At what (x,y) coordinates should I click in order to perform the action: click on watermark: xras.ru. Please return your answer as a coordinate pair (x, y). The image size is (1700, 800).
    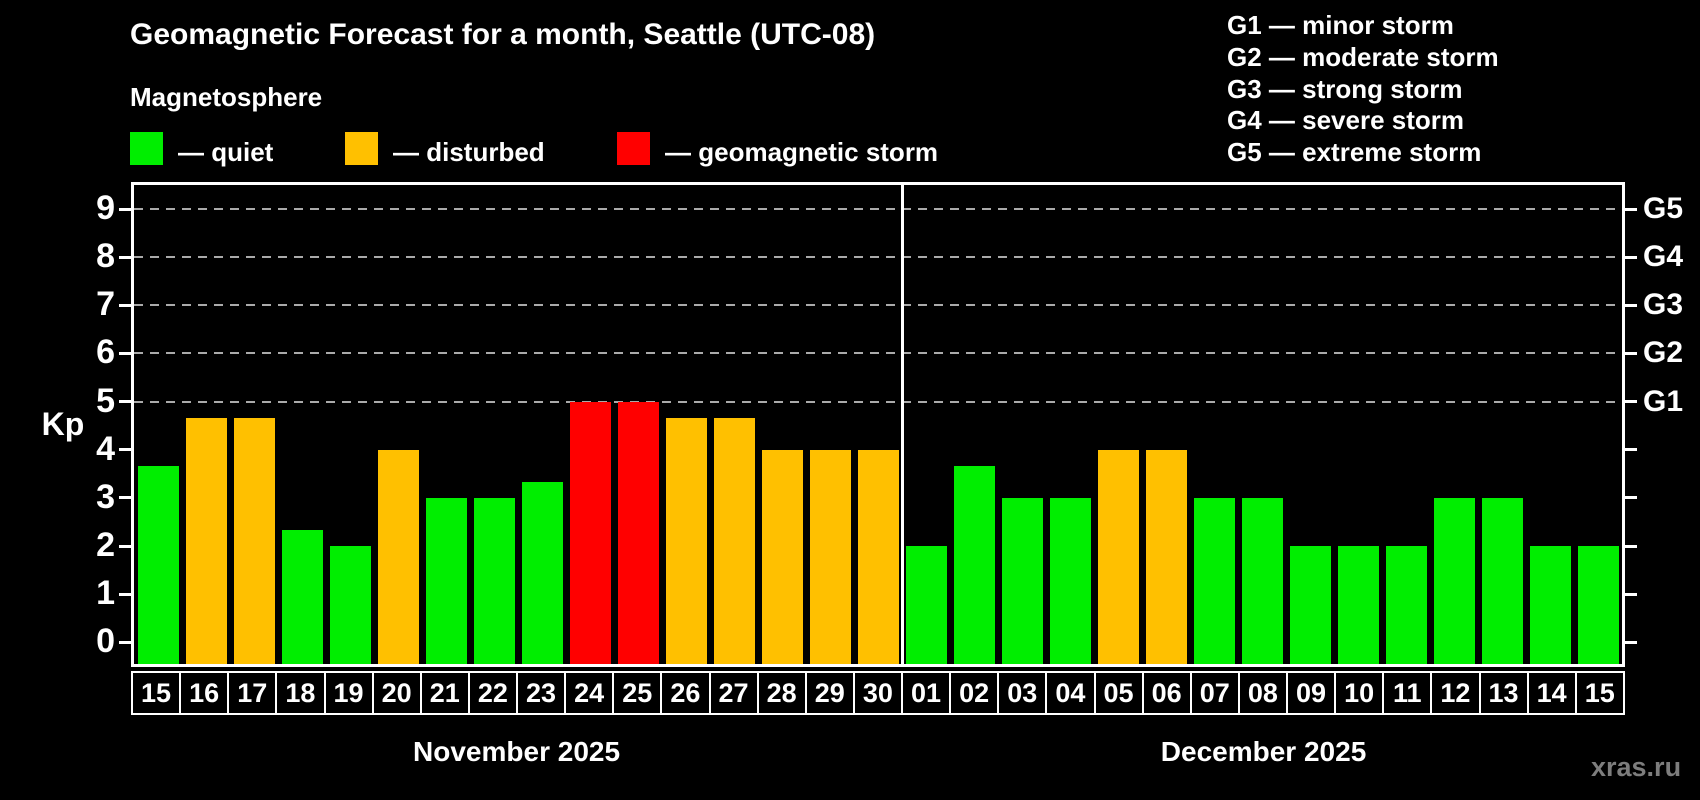
    Looking at the image, I should click on (1636, 767).